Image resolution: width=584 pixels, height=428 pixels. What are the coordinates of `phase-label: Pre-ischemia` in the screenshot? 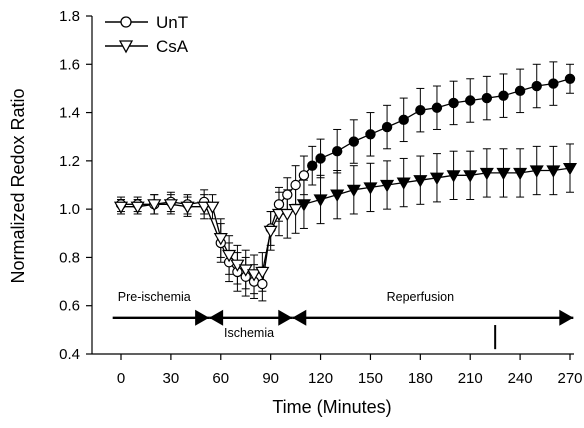 It's located at (154, 297).